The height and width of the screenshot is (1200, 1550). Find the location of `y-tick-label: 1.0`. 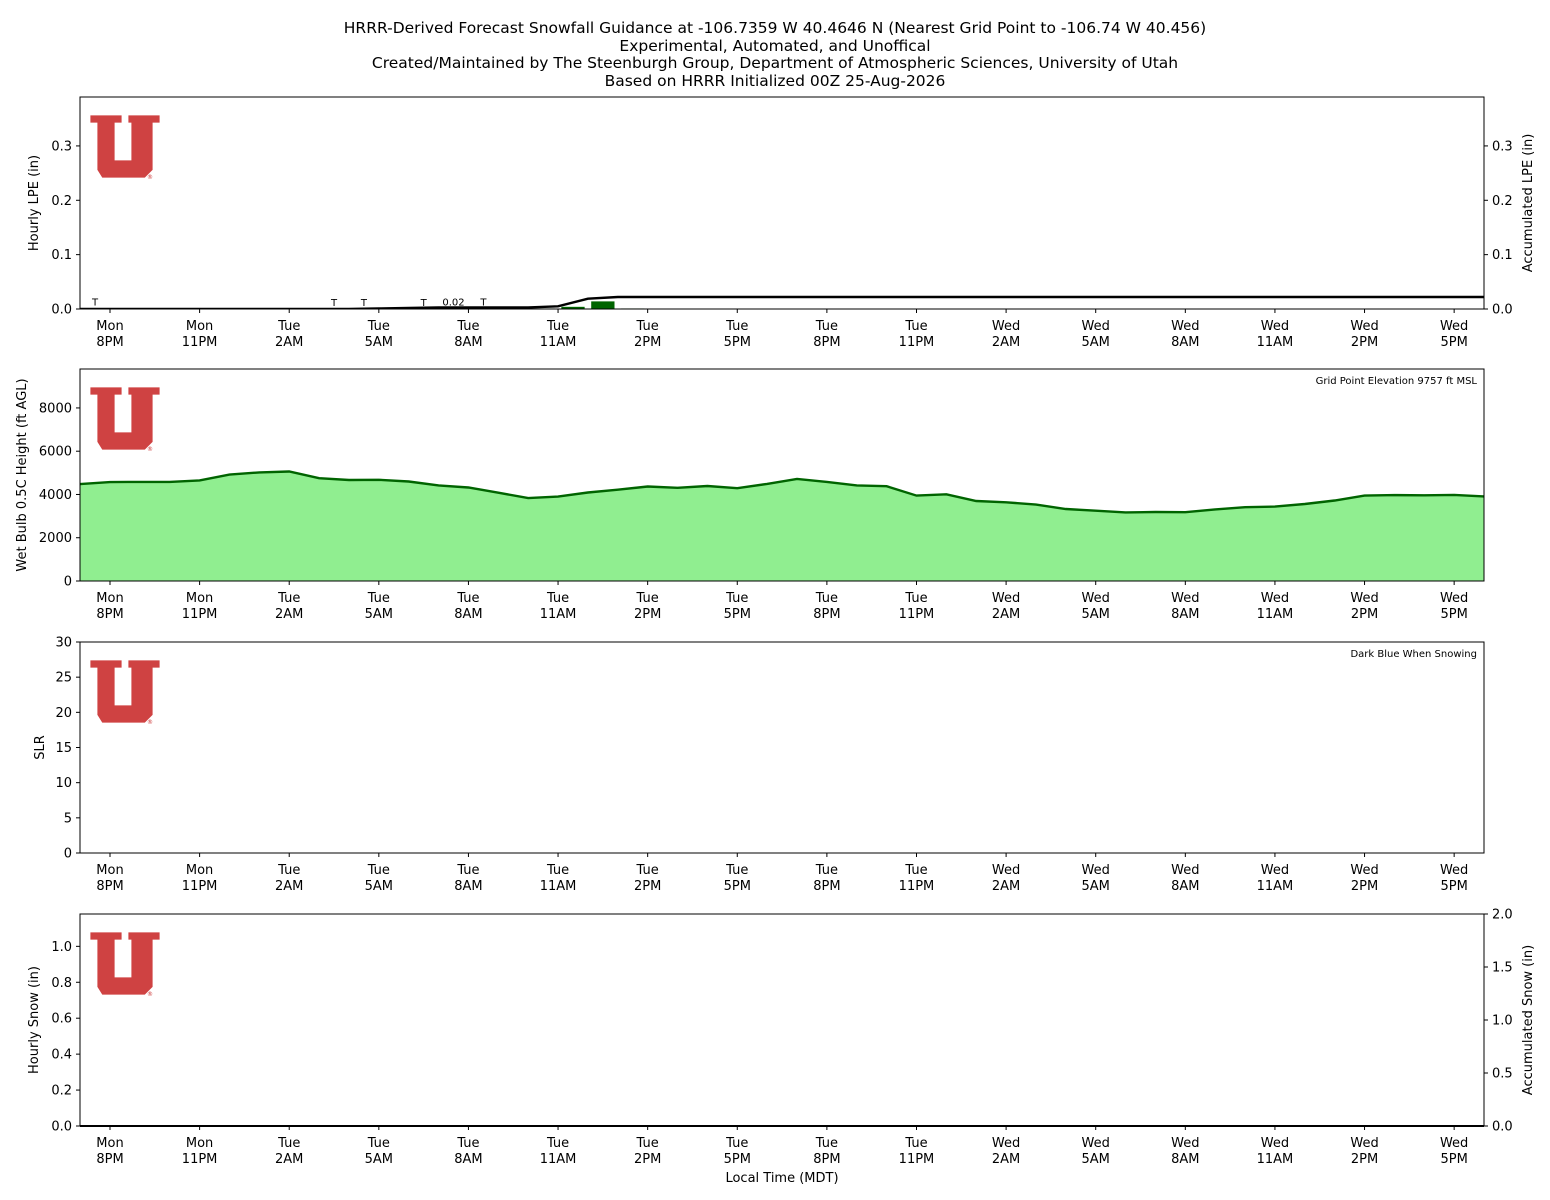

y-tick-label: 1.0 is located at coordinates (61, 947).